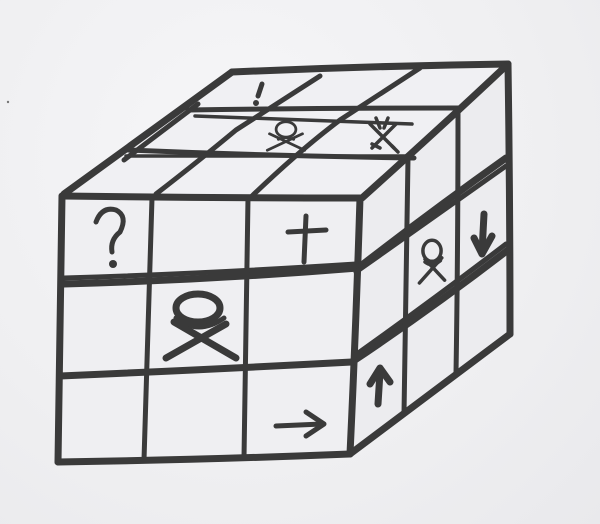  What do you see at coordinates (483, 234) in the screenshot?
I see `arrow-down-icon` at bounding box center [483, 234].